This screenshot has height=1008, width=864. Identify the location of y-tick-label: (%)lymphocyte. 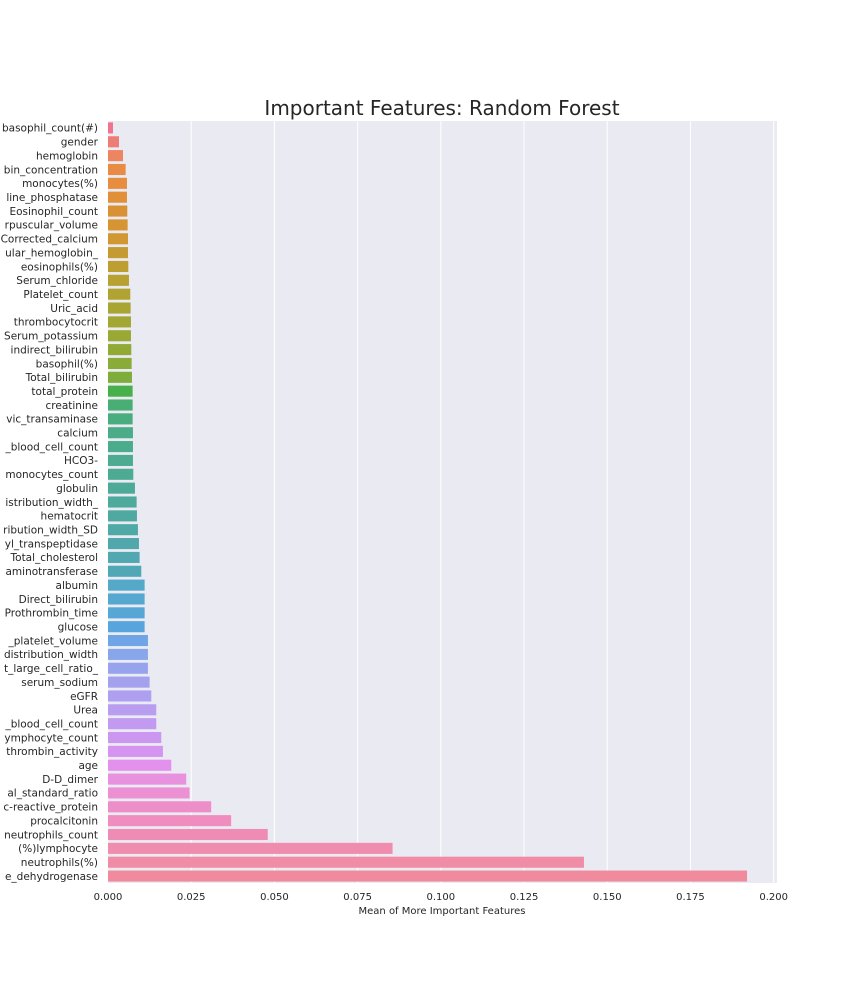
(58, 849).